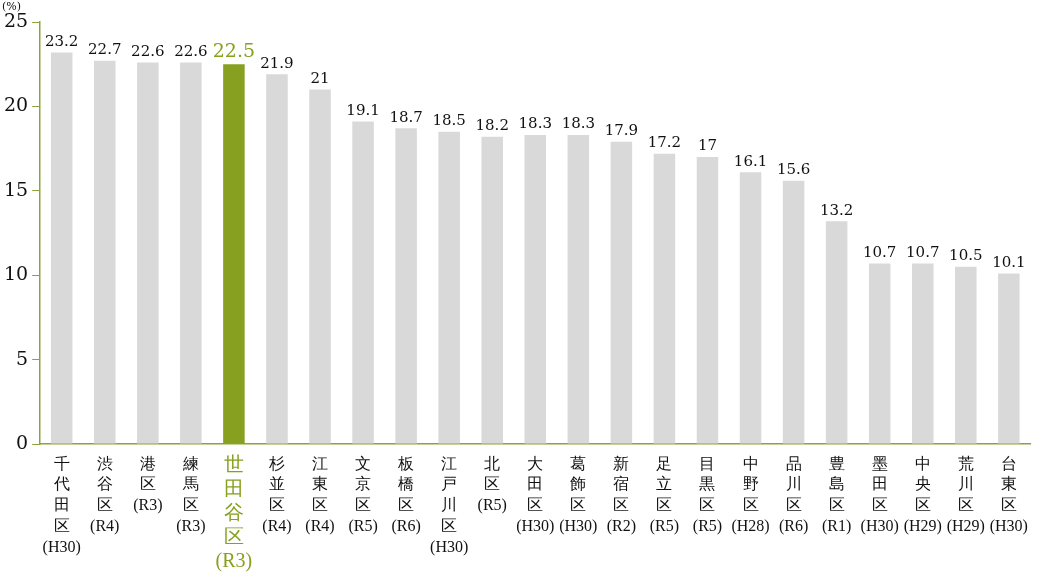  I want to click on data-label: 10.1, so click(1009, 261).